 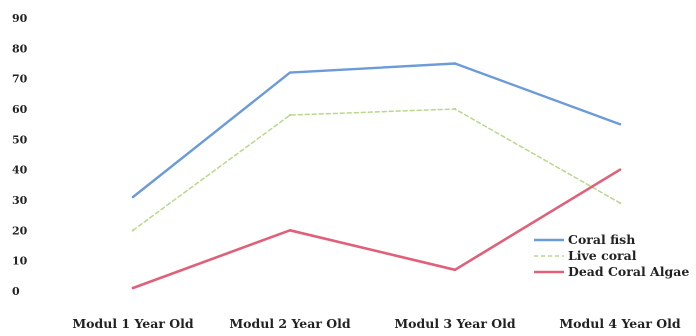 I want to click on y-tick-label: 70, so click(x=20, y=79).